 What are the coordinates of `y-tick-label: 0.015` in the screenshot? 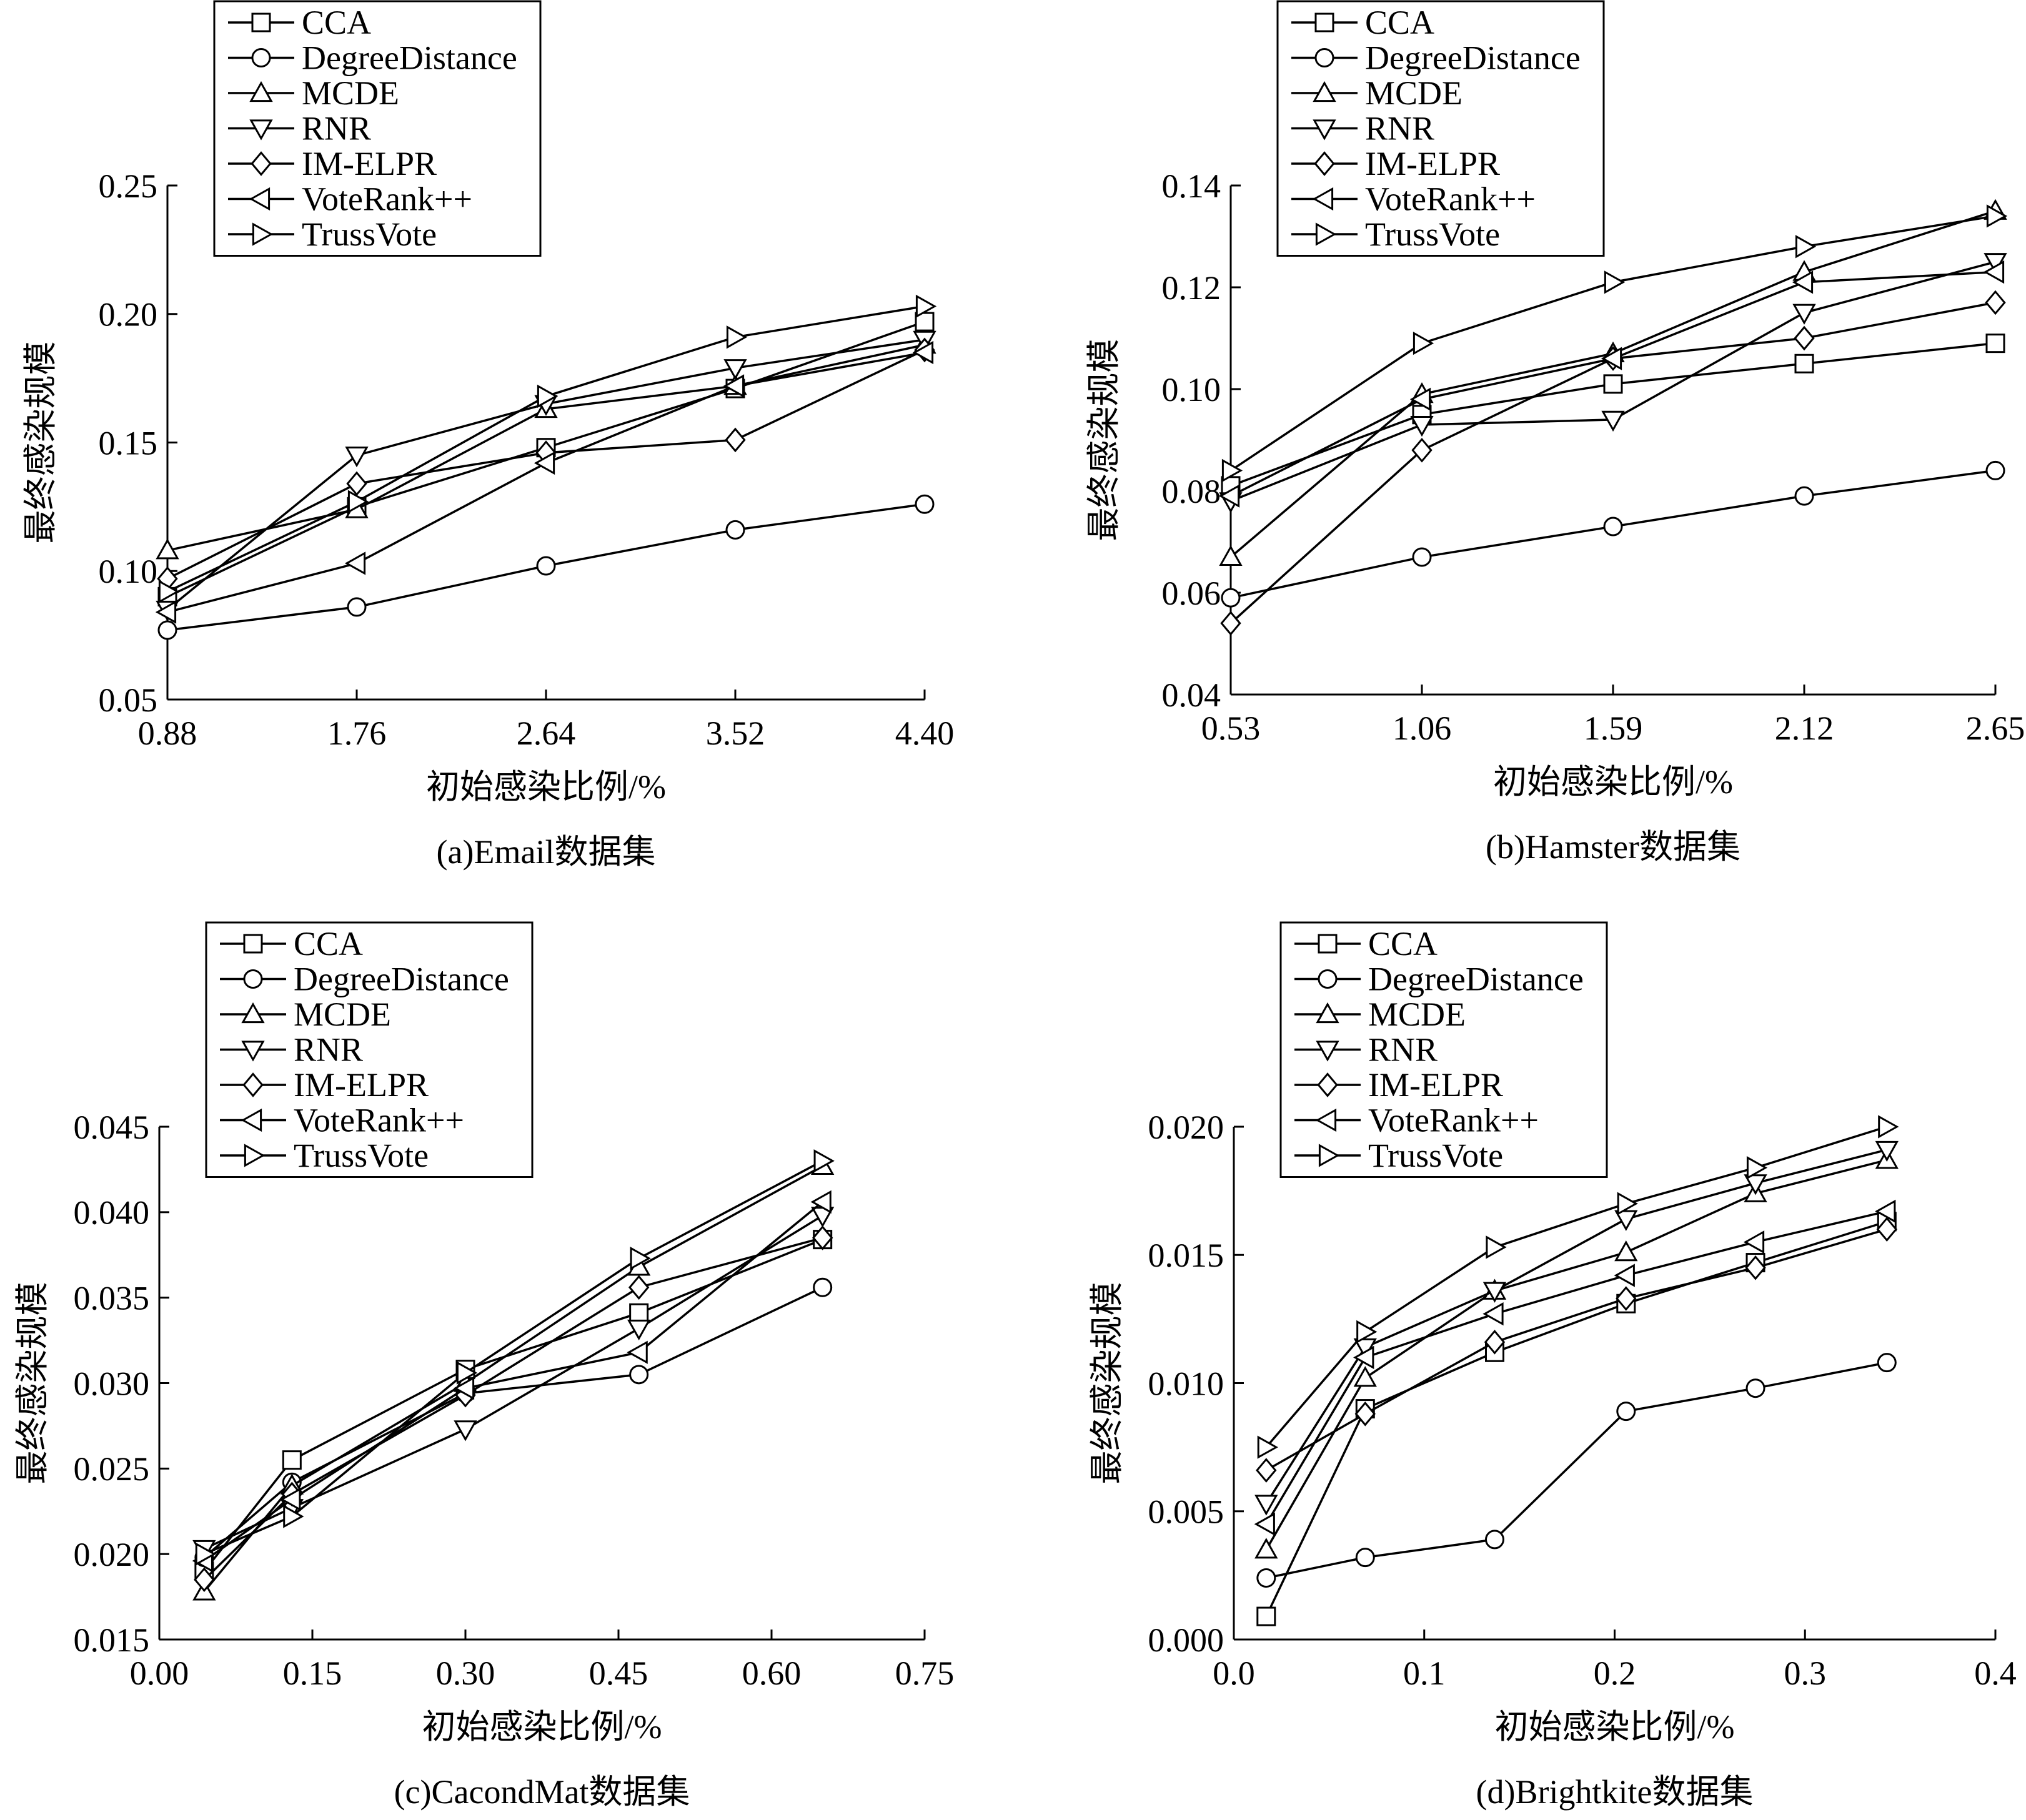 It's located at (112, 1640).